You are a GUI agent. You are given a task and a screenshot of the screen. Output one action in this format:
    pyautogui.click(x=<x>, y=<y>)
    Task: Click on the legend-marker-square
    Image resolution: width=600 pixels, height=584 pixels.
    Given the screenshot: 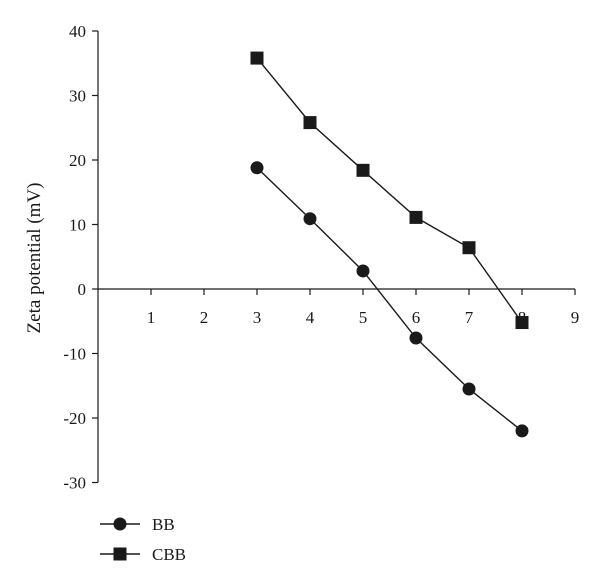 What is the action you would take?
    pyautogui.click(x=120, y=554)
    